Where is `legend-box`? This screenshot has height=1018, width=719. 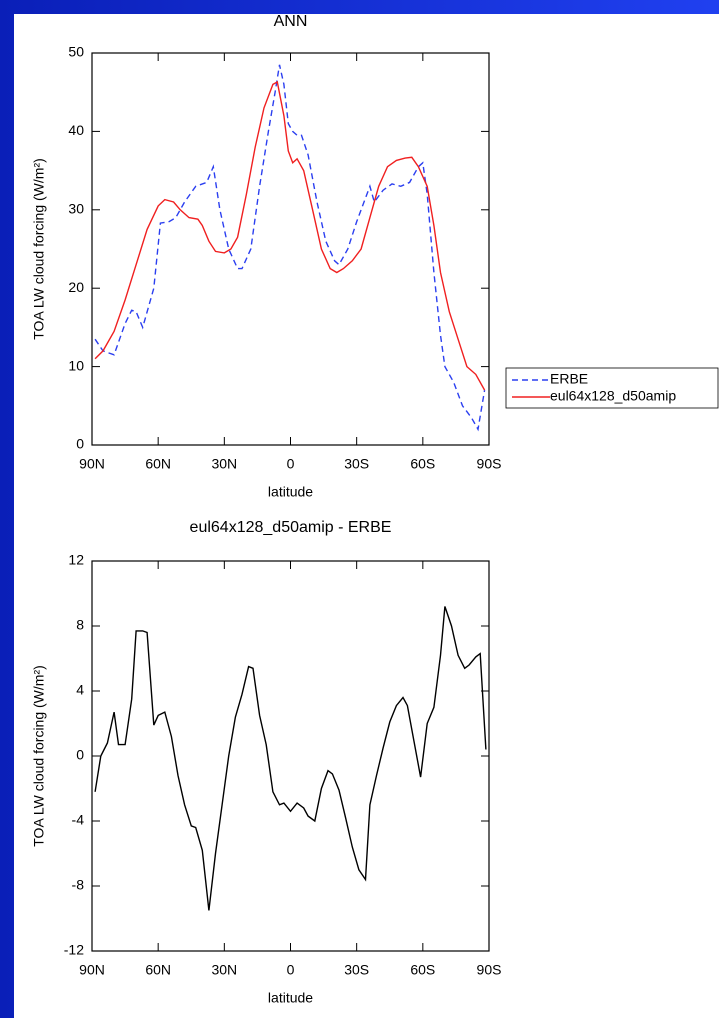 legend-box is located at coordinates (612, 388).